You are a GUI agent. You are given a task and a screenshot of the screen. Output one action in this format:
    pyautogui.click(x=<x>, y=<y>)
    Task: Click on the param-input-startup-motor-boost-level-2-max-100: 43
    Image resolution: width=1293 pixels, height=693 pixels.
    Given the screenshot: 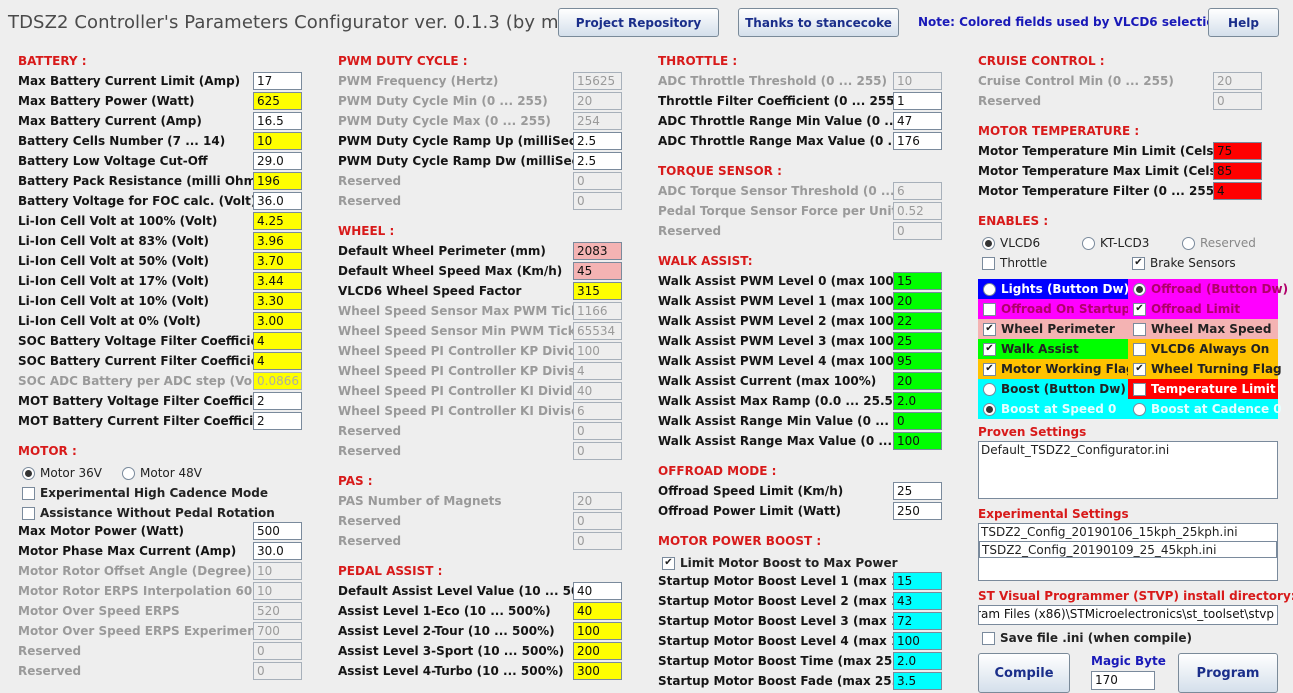 What is the action you would take?
    pyautogui.click(x=917, y=601)
    